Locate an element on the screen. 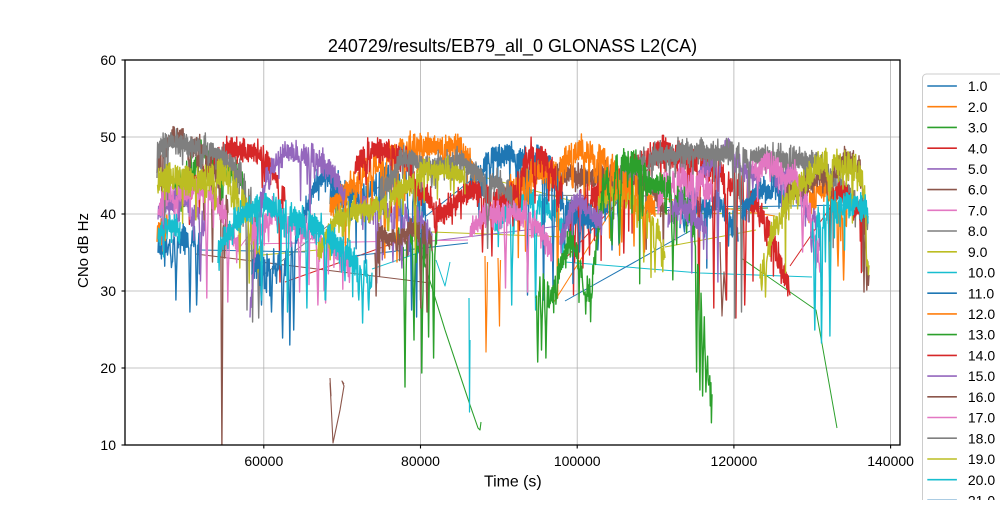 This screenshot has height=505, width=1000. svg-text: 80000 is located at coordinates (420, 461).